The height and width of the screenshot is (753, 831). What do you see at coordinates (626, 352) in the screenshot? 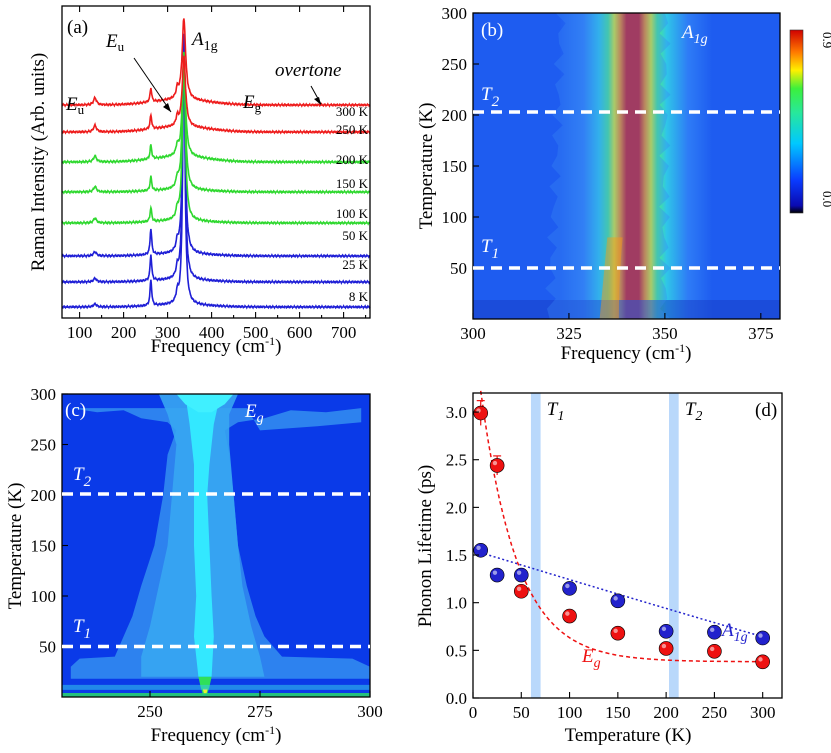
I see `panel-b-xlabel: Frequency (cm-1)` at bounding box center [626, 352].